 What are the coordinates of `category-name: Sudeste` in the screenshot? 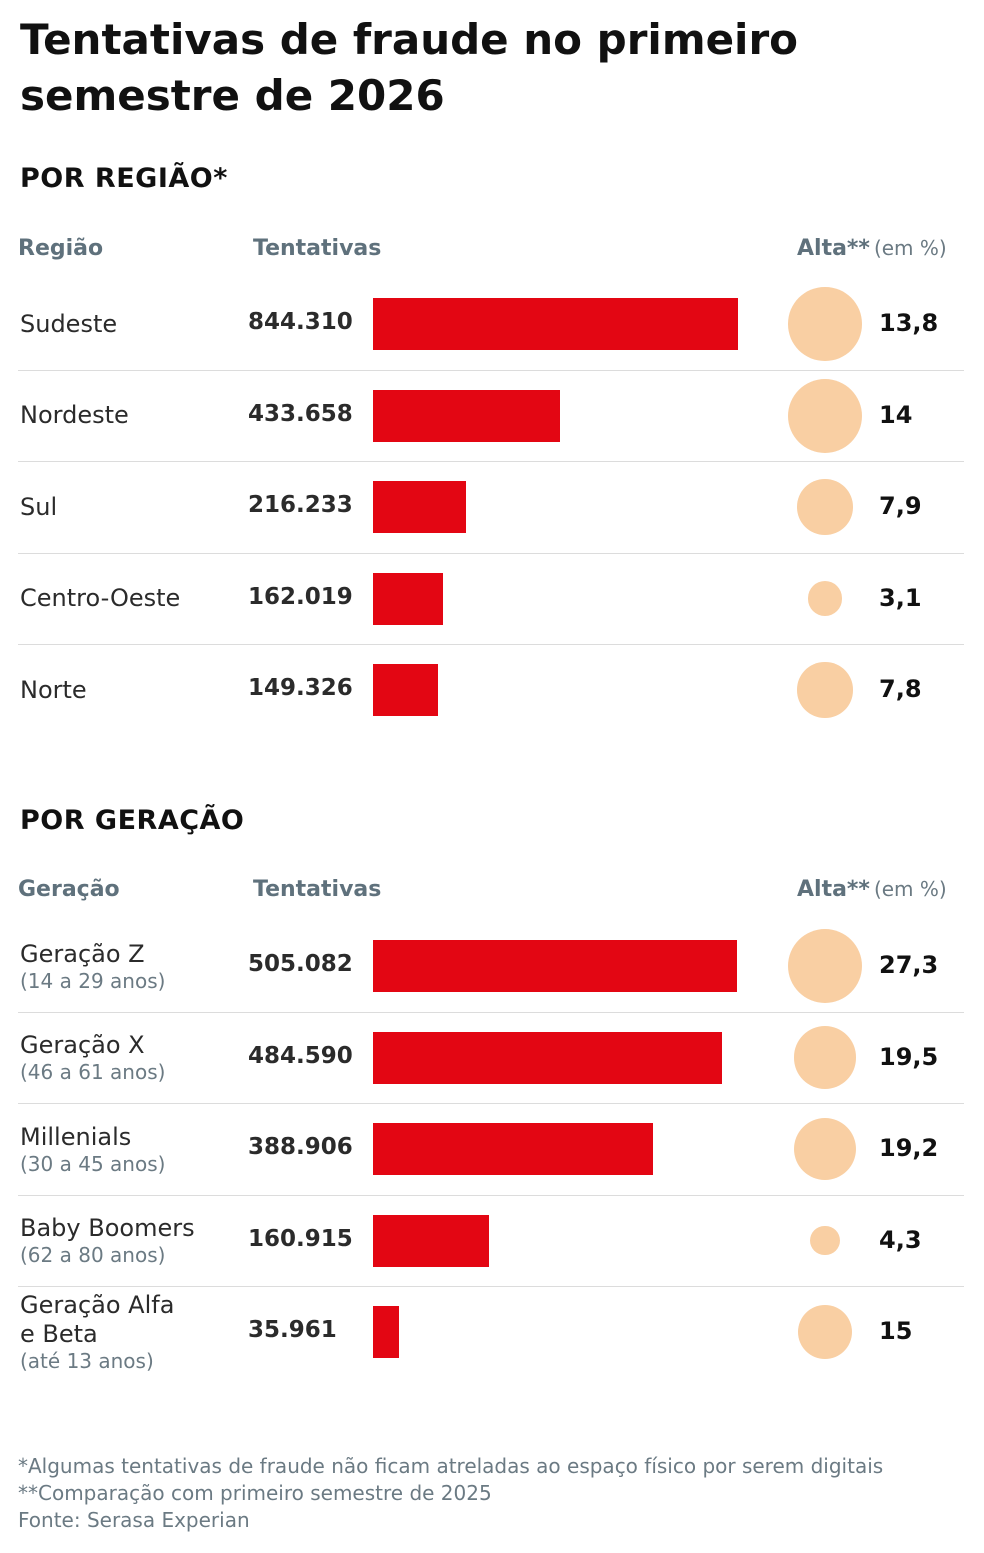 It's located at (69, 323).